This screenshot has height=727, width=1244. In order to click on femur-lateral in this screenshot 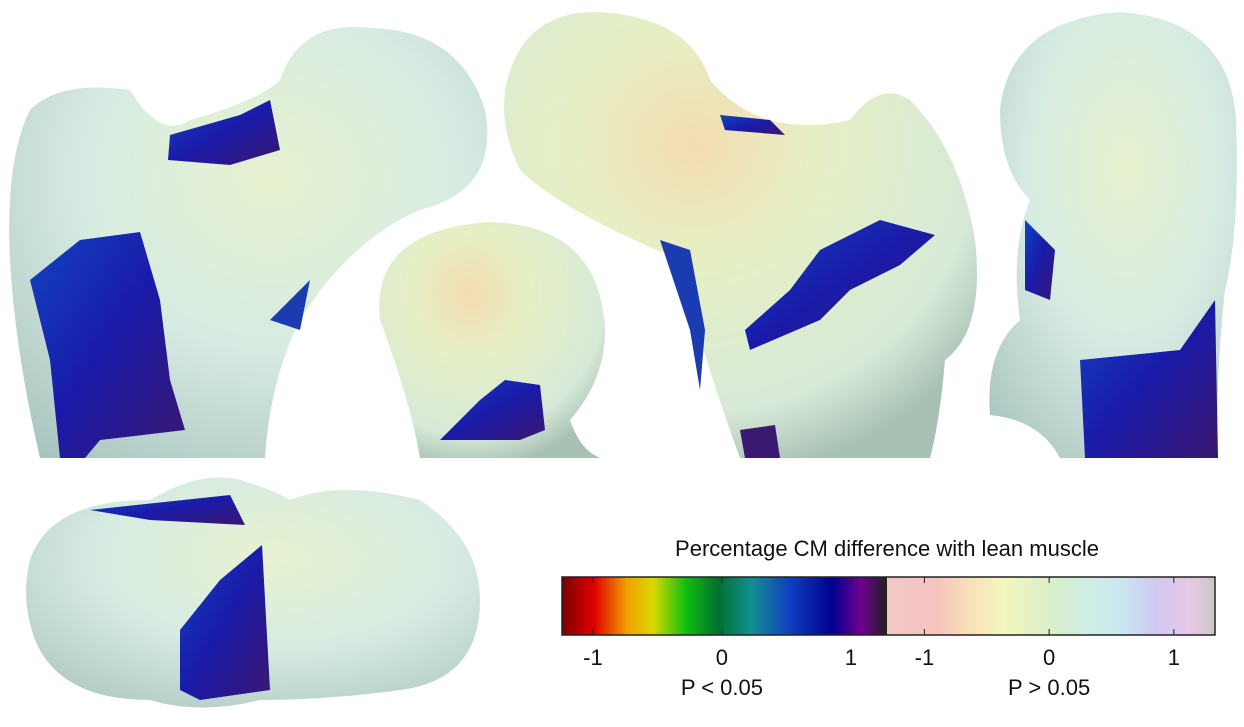, I will do `click(1113, 235)`.